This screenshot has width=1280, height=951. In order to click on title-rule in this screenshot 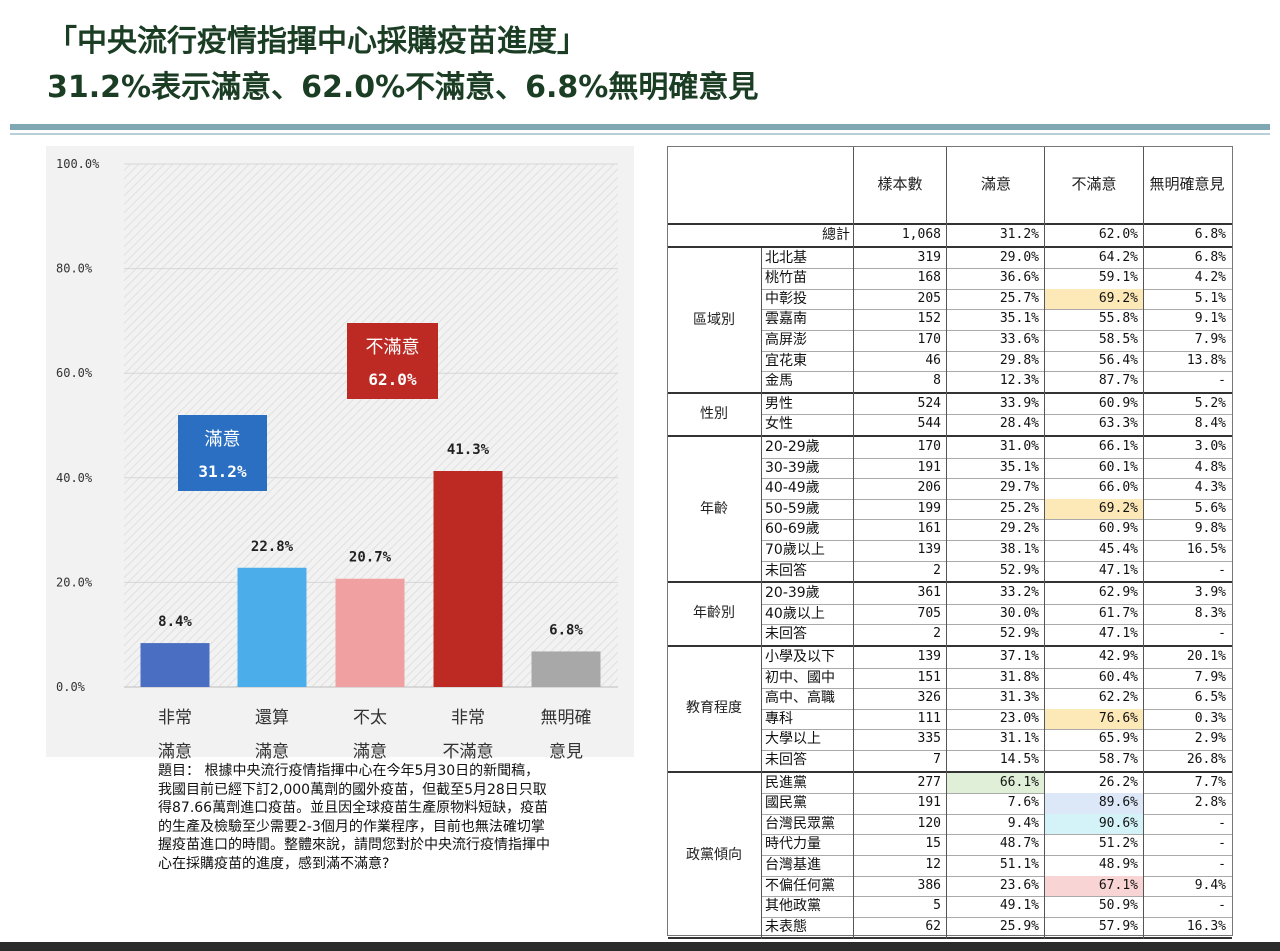, I will do `click(640, 127)`.